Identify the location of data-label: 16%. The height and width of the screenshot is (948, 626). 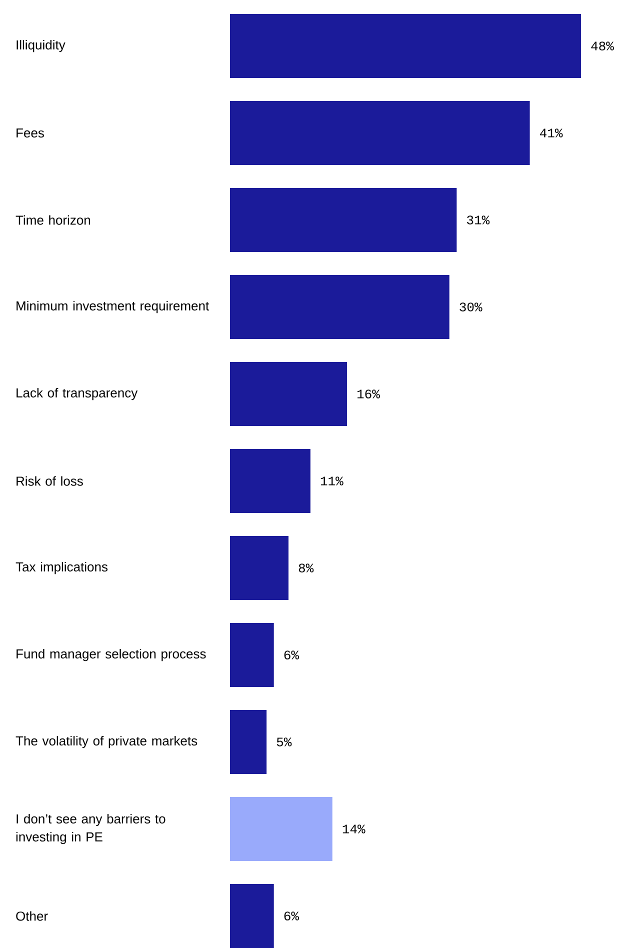
(368, 394).